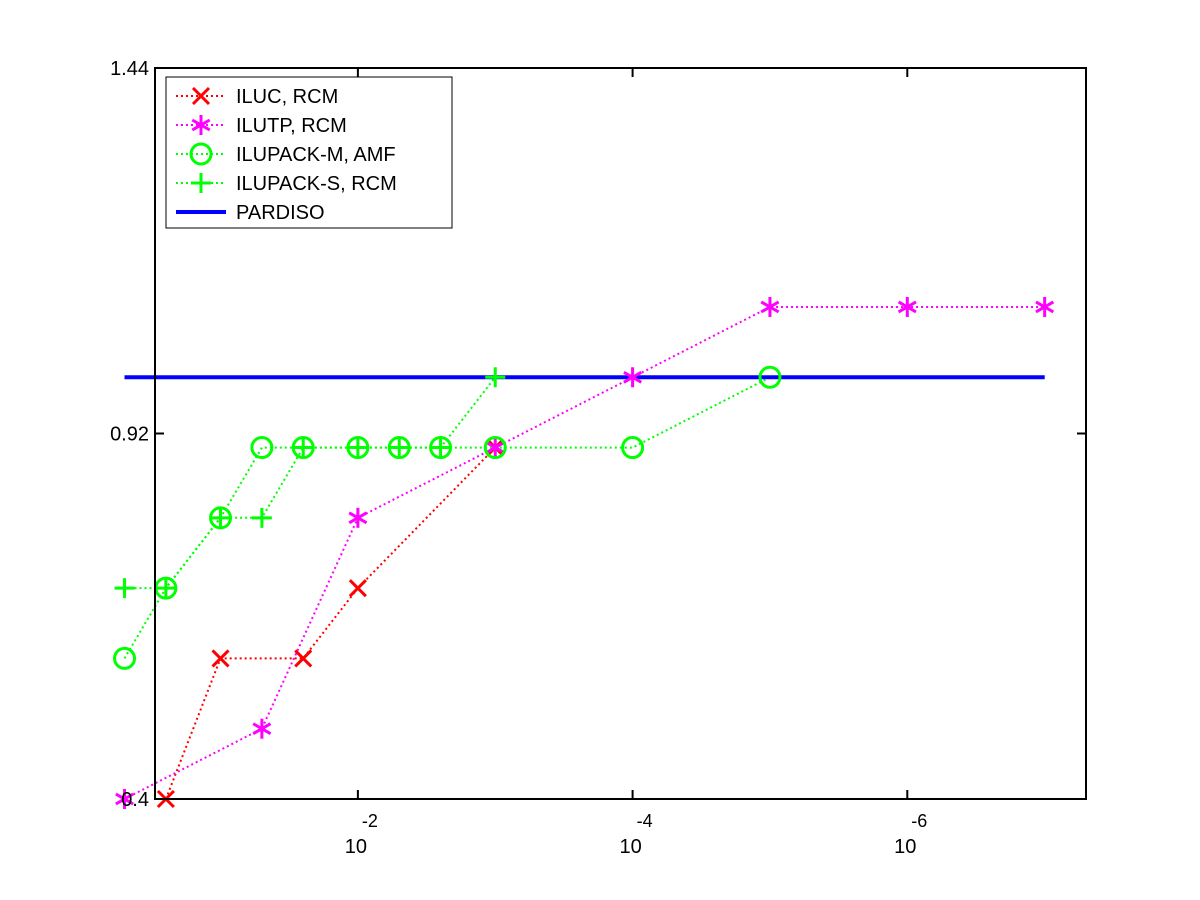 The image size is (1200, 900). I want to click on legend-swatch-marker-ring, so click(201, 154).